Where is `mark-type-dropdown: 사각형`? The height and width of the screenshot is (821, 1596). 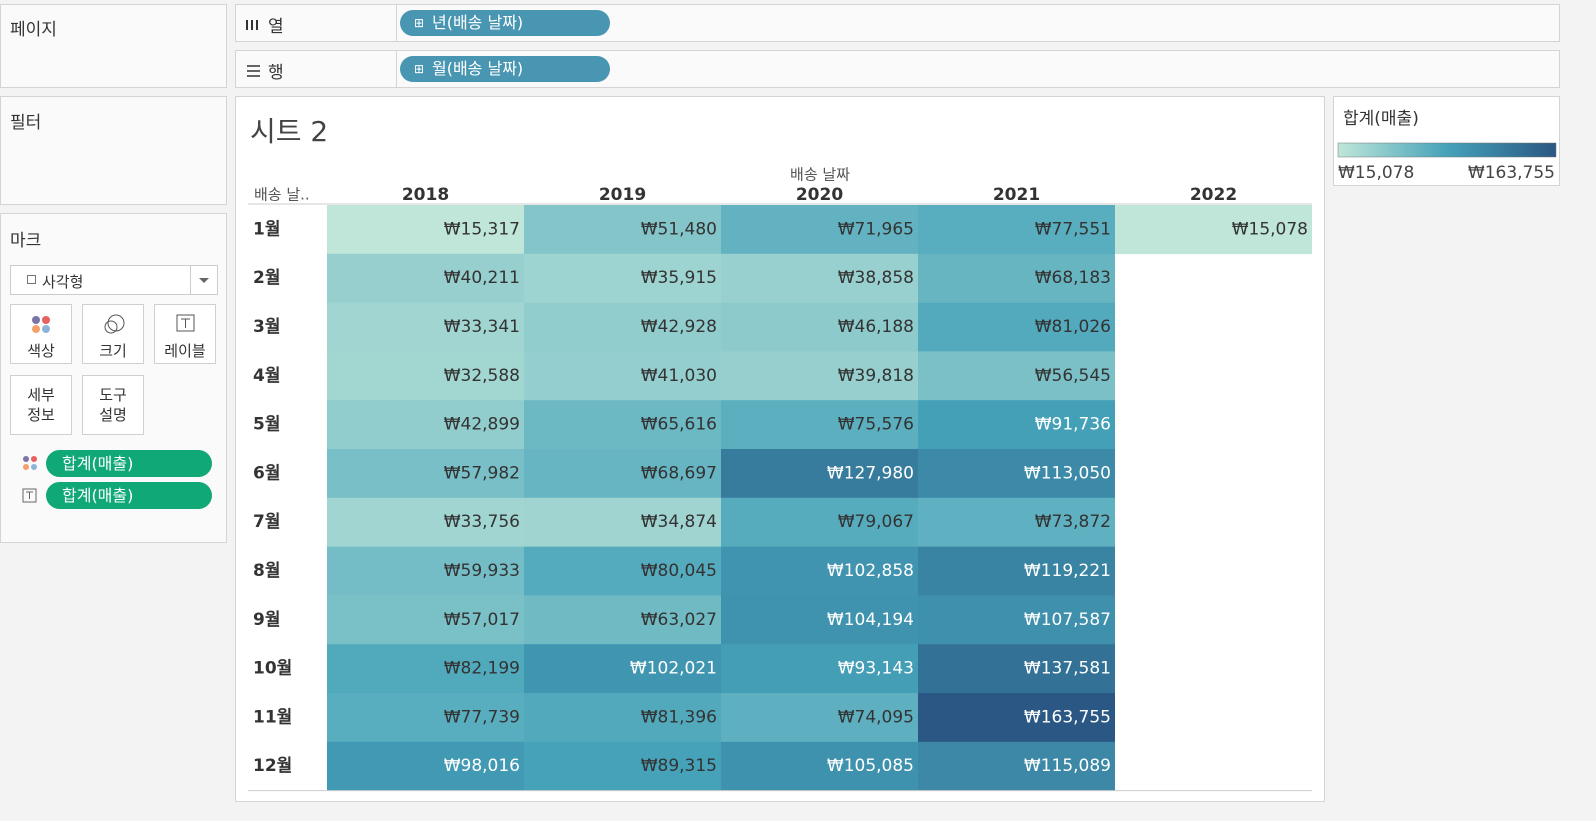 mark-type-dropdown: 사각형 is located at coordinates (114, 280).